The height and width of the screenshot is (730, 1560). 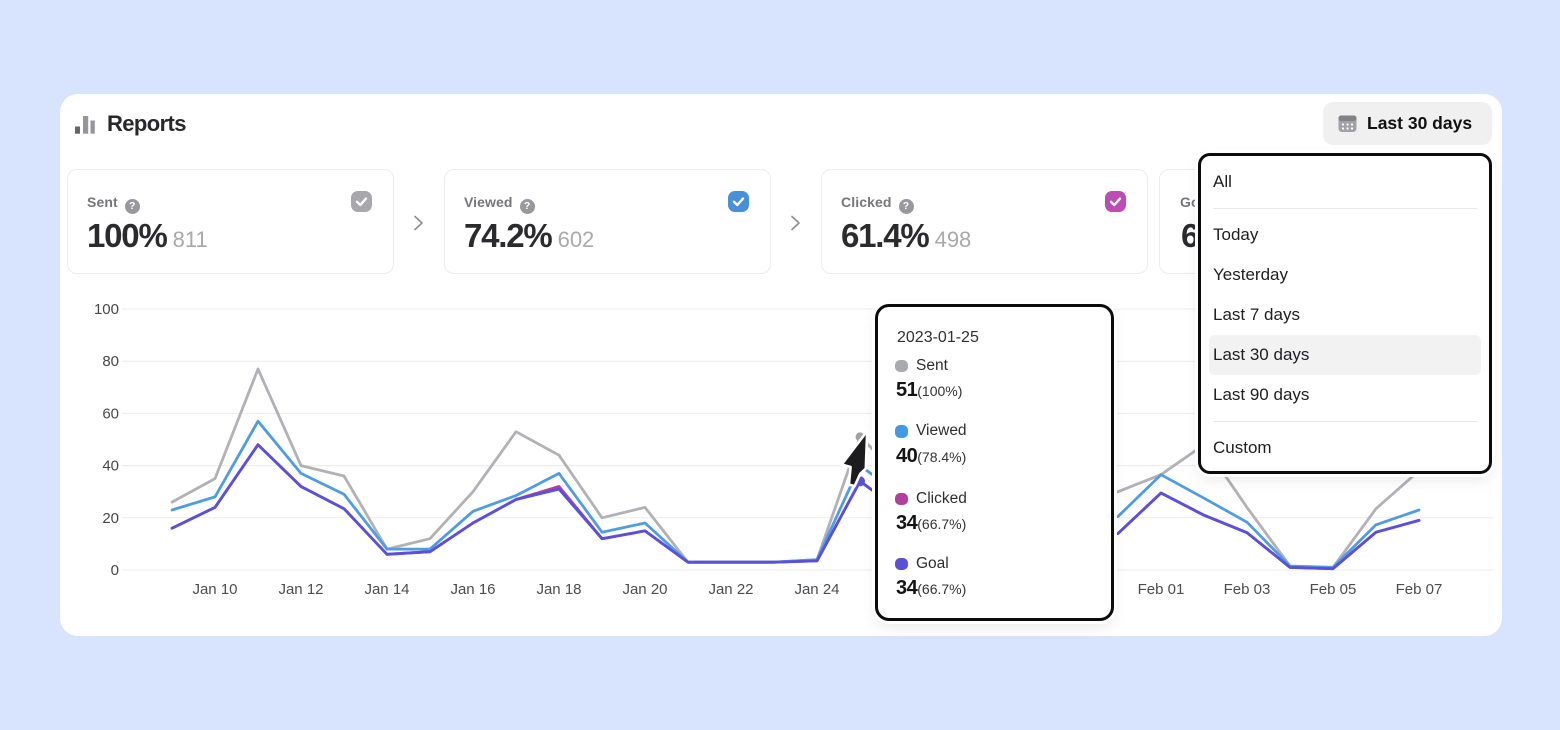 What do you see at coordinates (386, 589) in the screenshot?
I see `svg-text: Jan 14` at bounding box center [386, 589].